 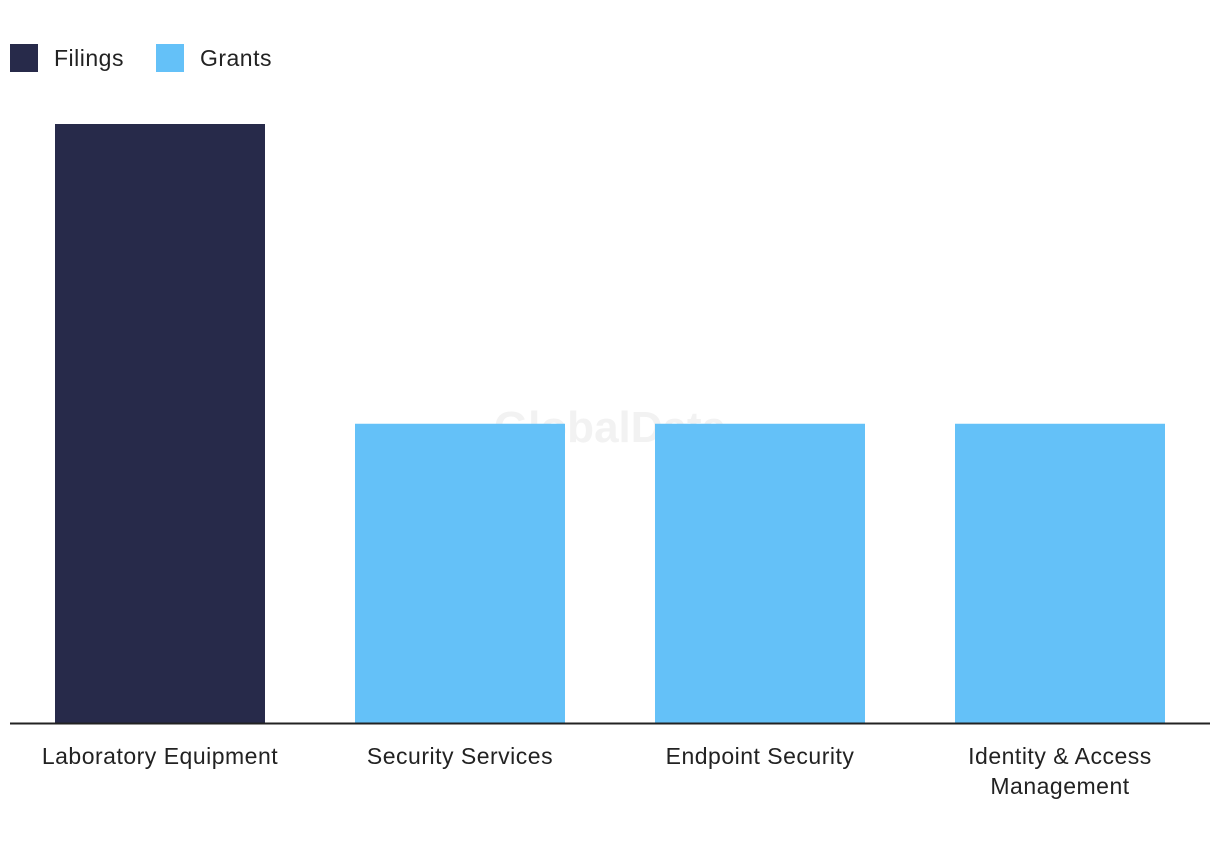 What do you see at coordinates (160, 756) in the screenshot?
I see `x-tick-label-laboratory-equipment: Laboratory Equipment` at bounding box center [160, 756].